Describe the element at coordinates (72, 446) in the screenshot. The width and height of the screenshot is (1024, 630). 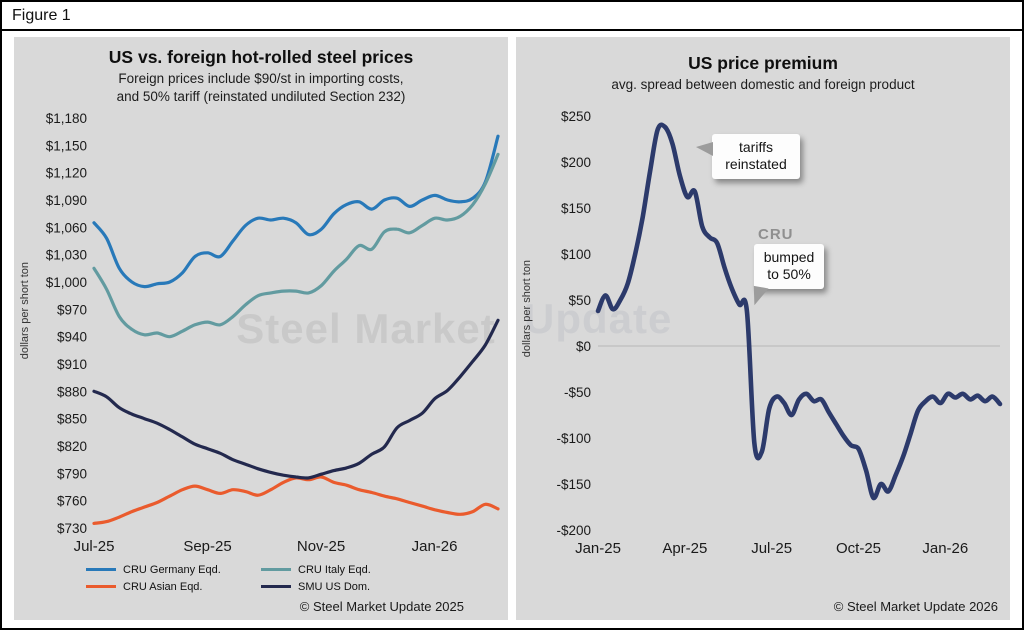
I see `y-axis-tick-label: $820` at that location.